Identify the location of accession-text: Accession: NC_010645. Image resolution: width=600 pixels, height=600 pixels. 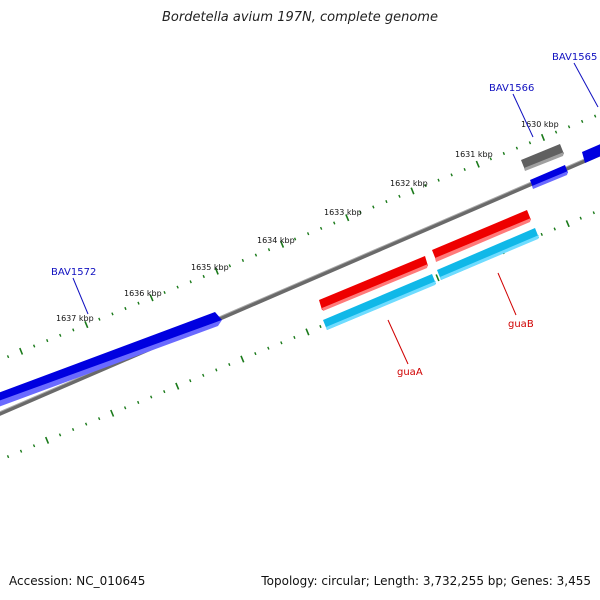
(77, 581).